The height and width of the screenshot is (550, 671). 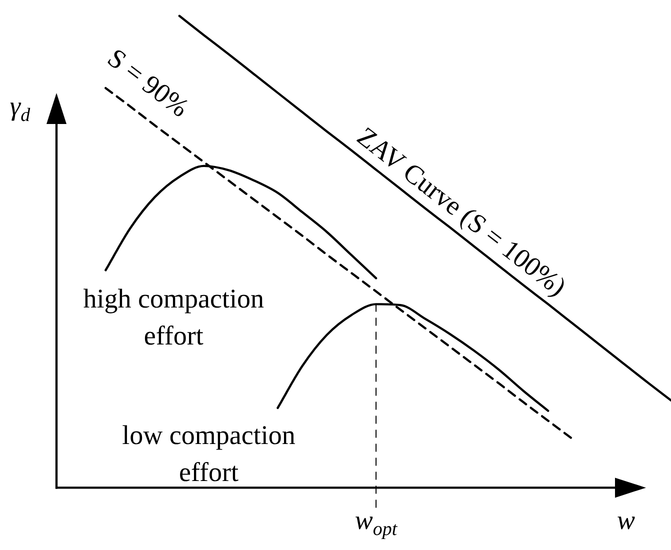 What do you see at coordinates (626, 519) in the screenshot?
I see `x-axis-title: w` at bounding box center [626, 519].